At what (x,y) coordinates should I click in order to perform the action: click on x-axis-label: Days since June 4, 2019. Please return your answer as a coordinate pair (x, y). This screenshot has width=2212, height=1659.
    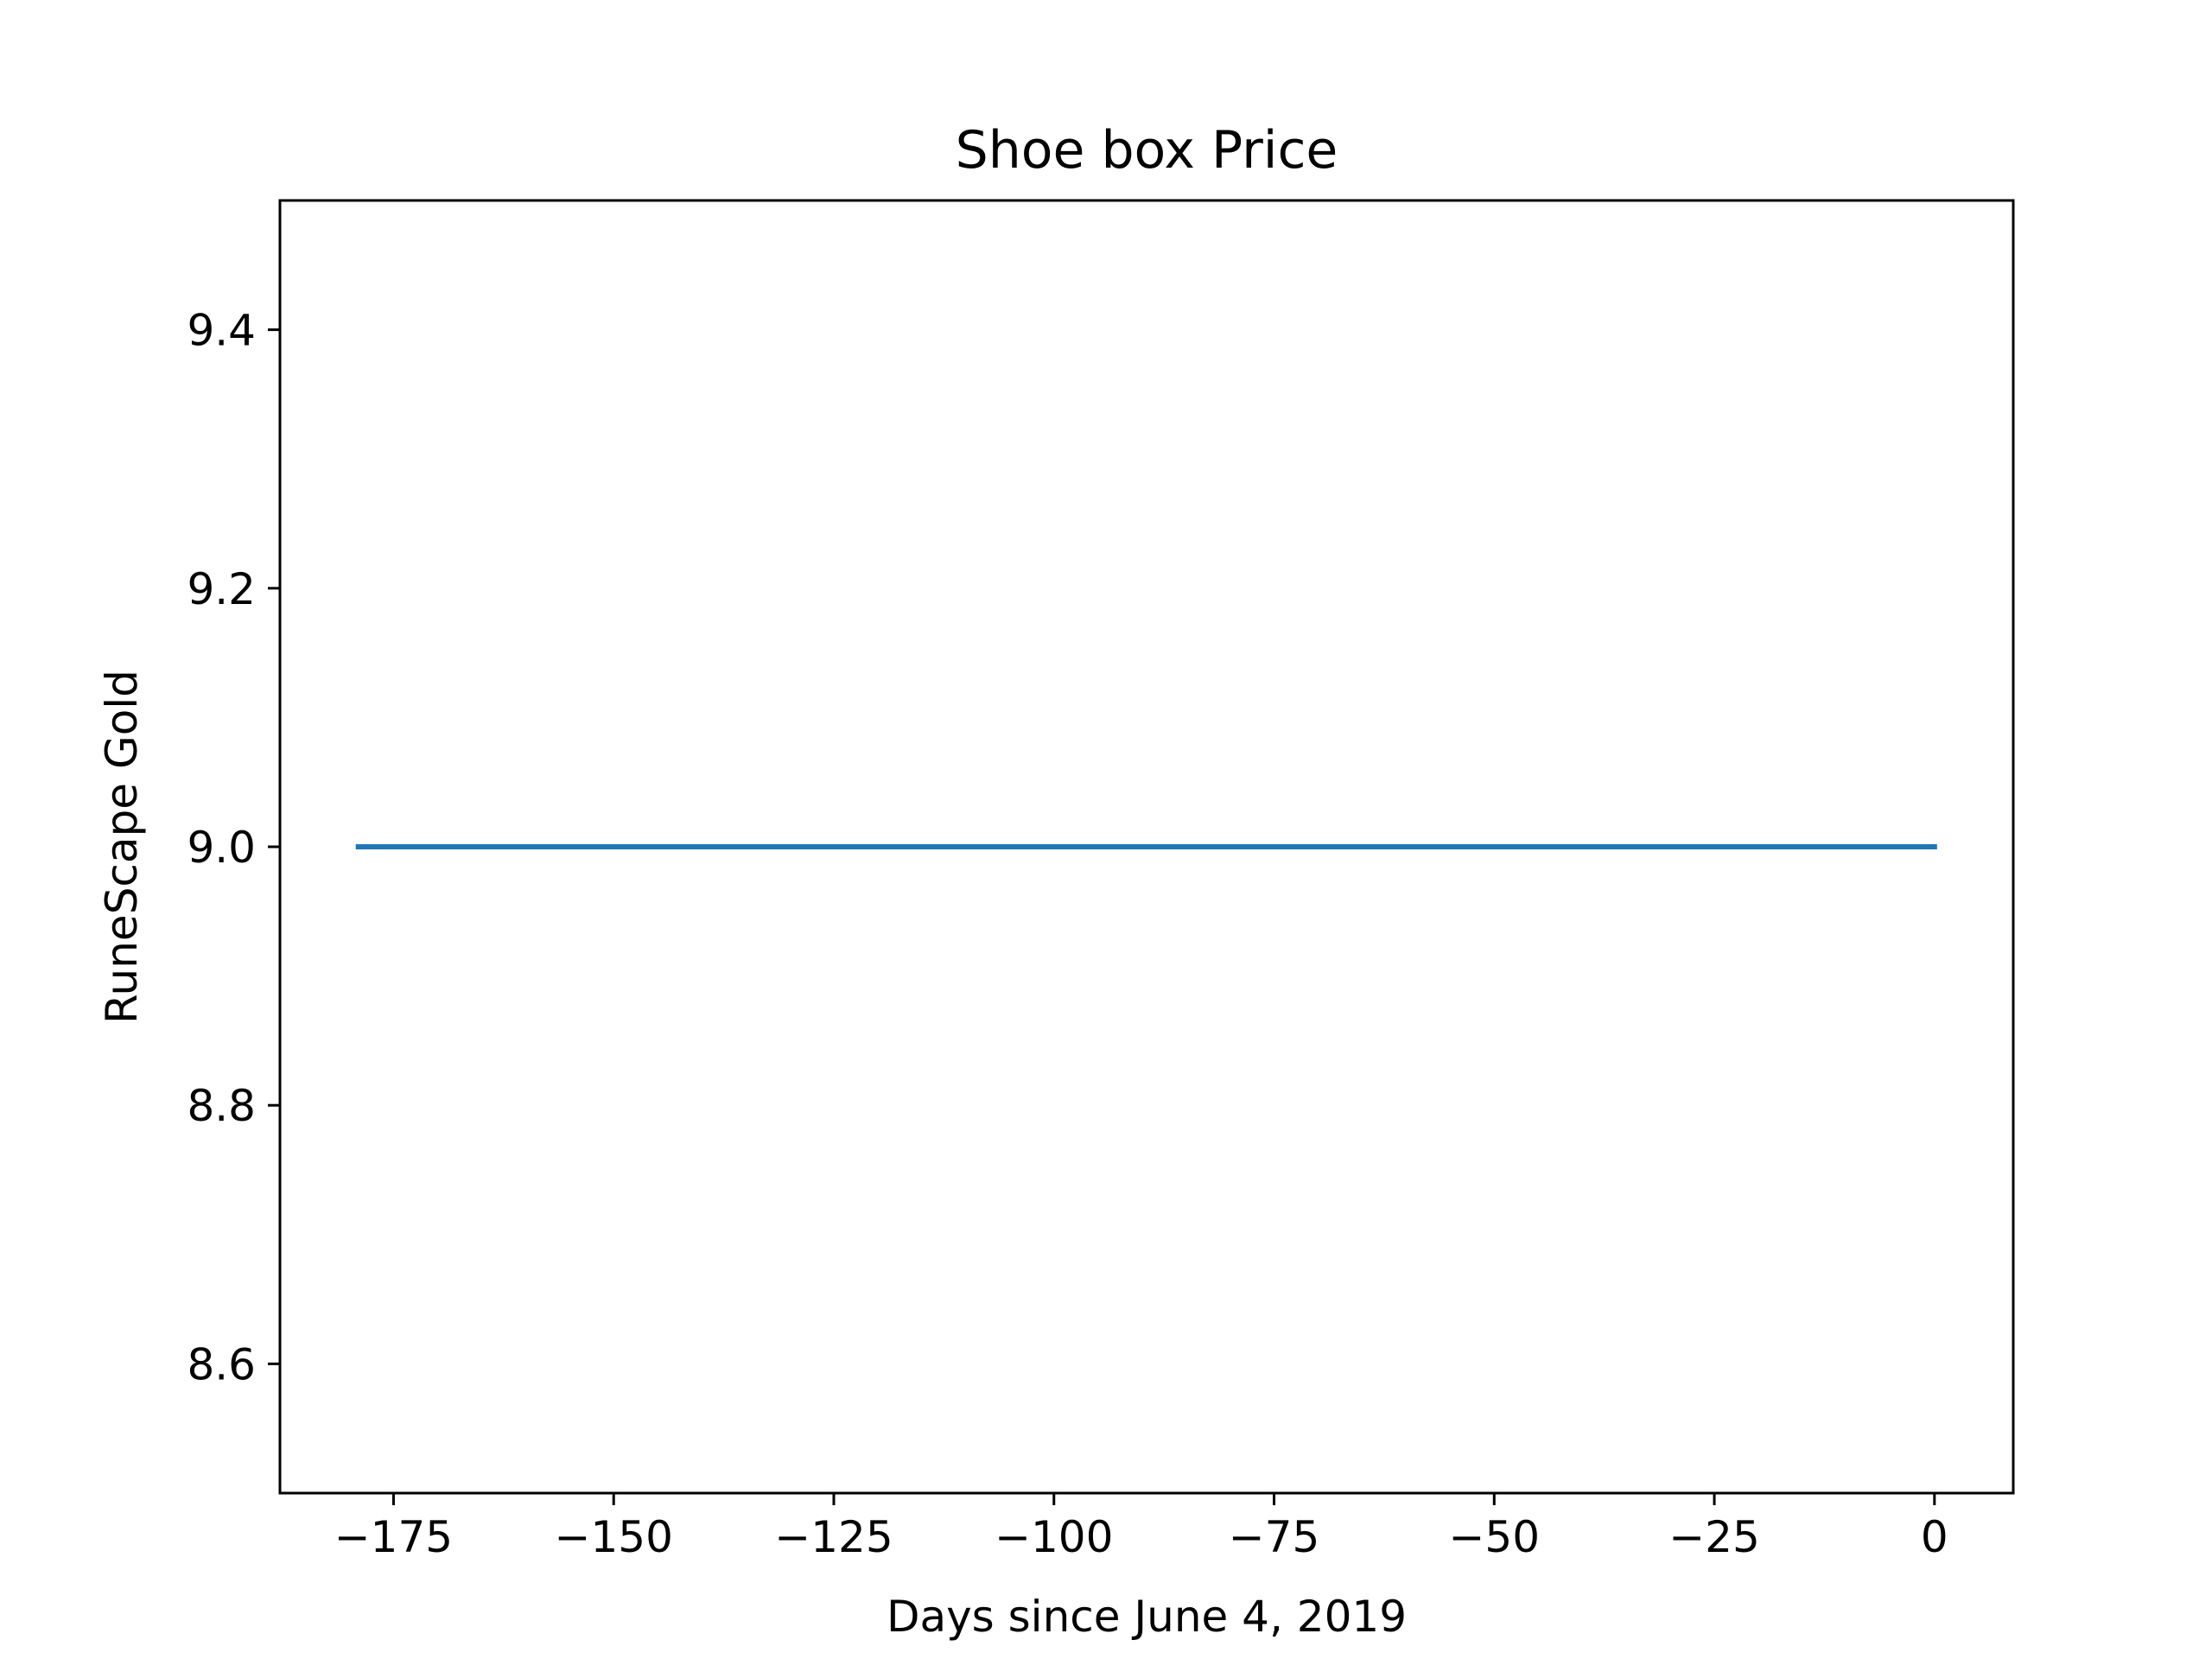
    Looking at the image, I should click on (1147, 1617).